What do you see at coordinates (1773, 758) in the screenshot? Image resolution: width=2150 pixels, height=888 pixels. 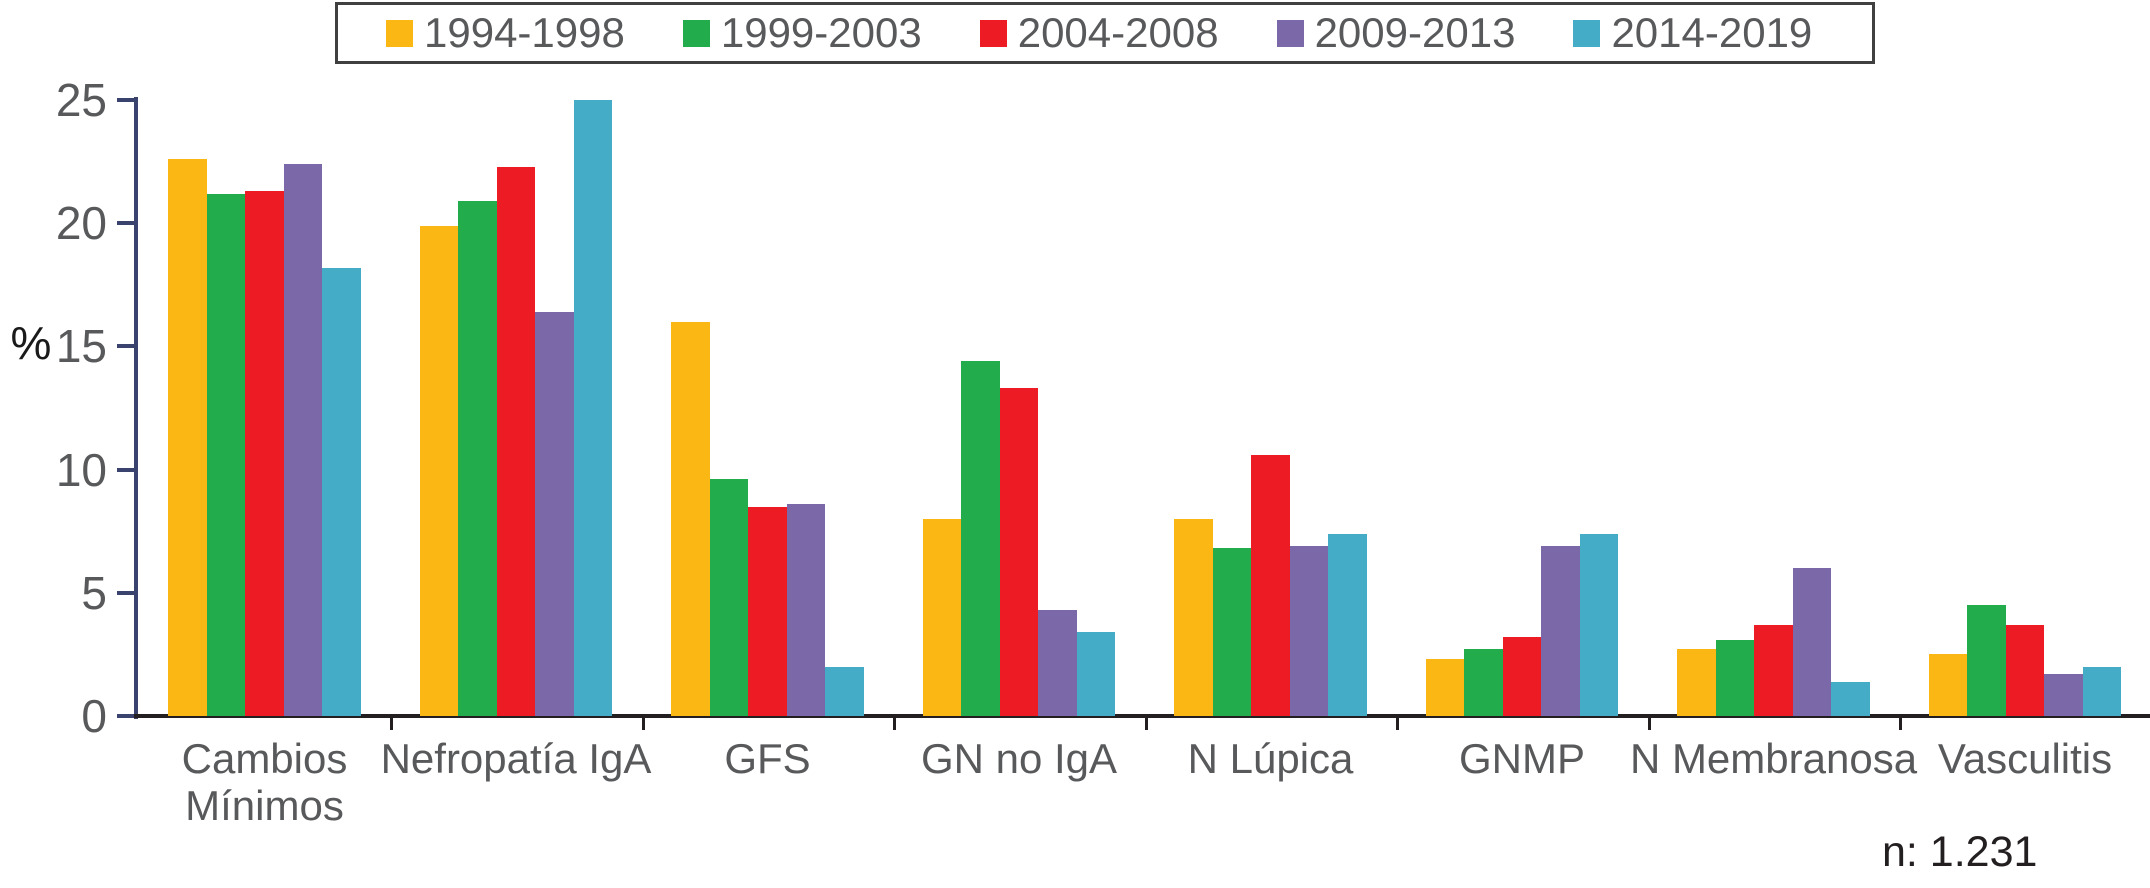 I see `category-label: N Membranosa` at bounding box center [1773, 758].